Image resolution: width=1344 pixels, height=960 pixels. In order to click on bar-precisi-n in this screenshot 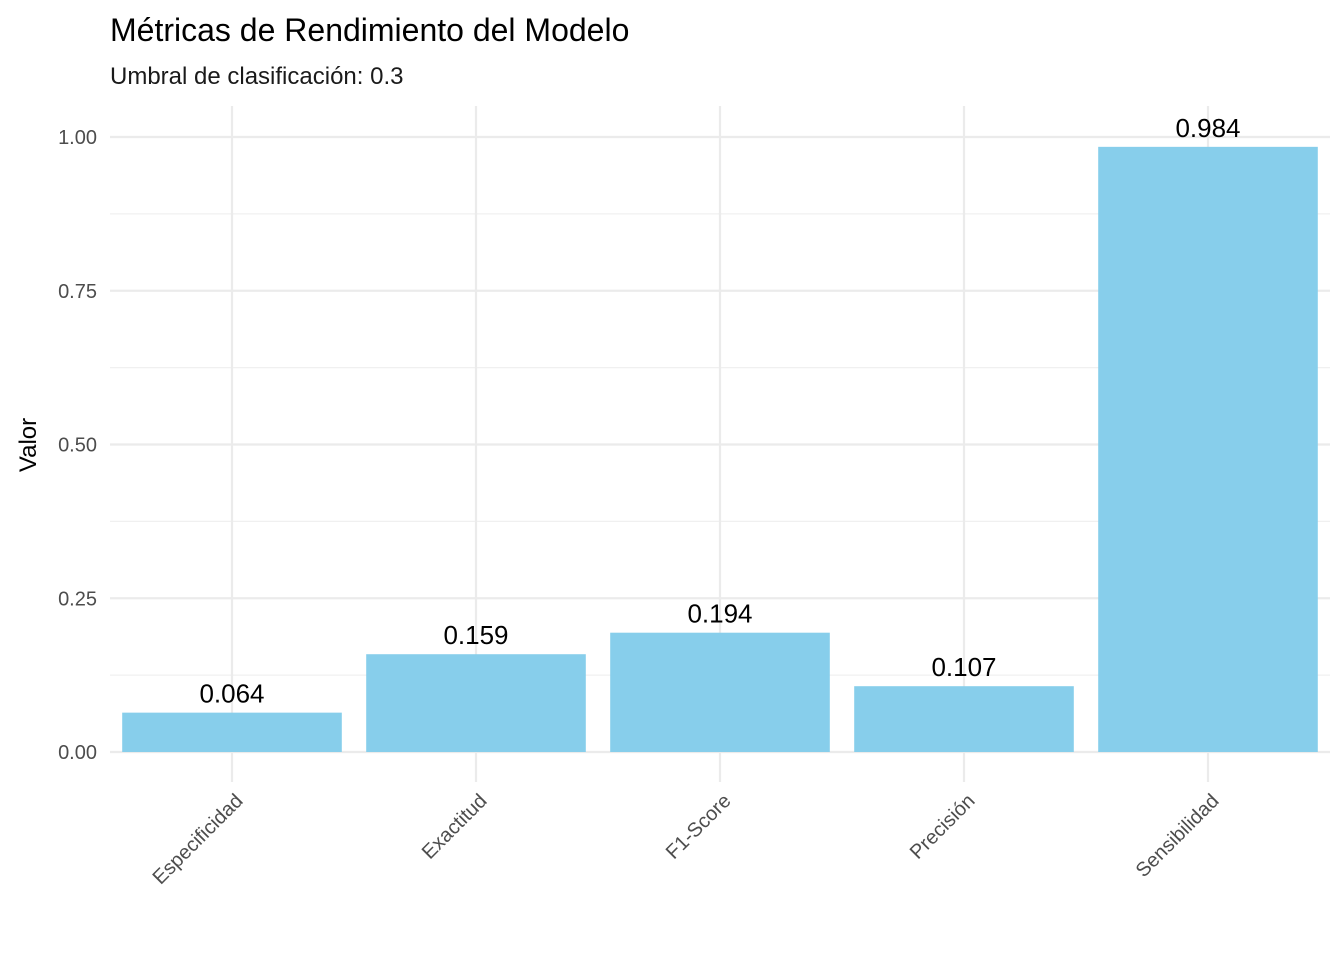, I will do `click(964, 719)`.